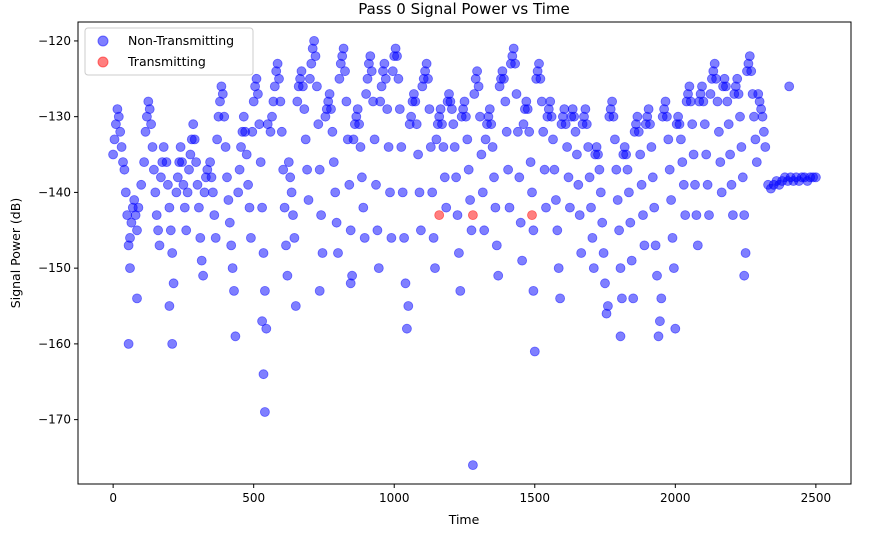 Image resolution: width=891 pixels, height=544 pixels. I want to click on y-axis-ticks: −170 −160 −150 −140 −130 −120, so click(58, 230).